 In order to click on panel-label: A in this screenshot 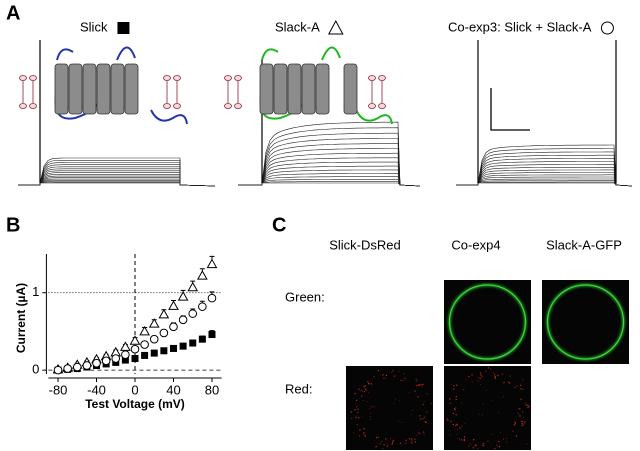, I will do `click(13, 13)`.